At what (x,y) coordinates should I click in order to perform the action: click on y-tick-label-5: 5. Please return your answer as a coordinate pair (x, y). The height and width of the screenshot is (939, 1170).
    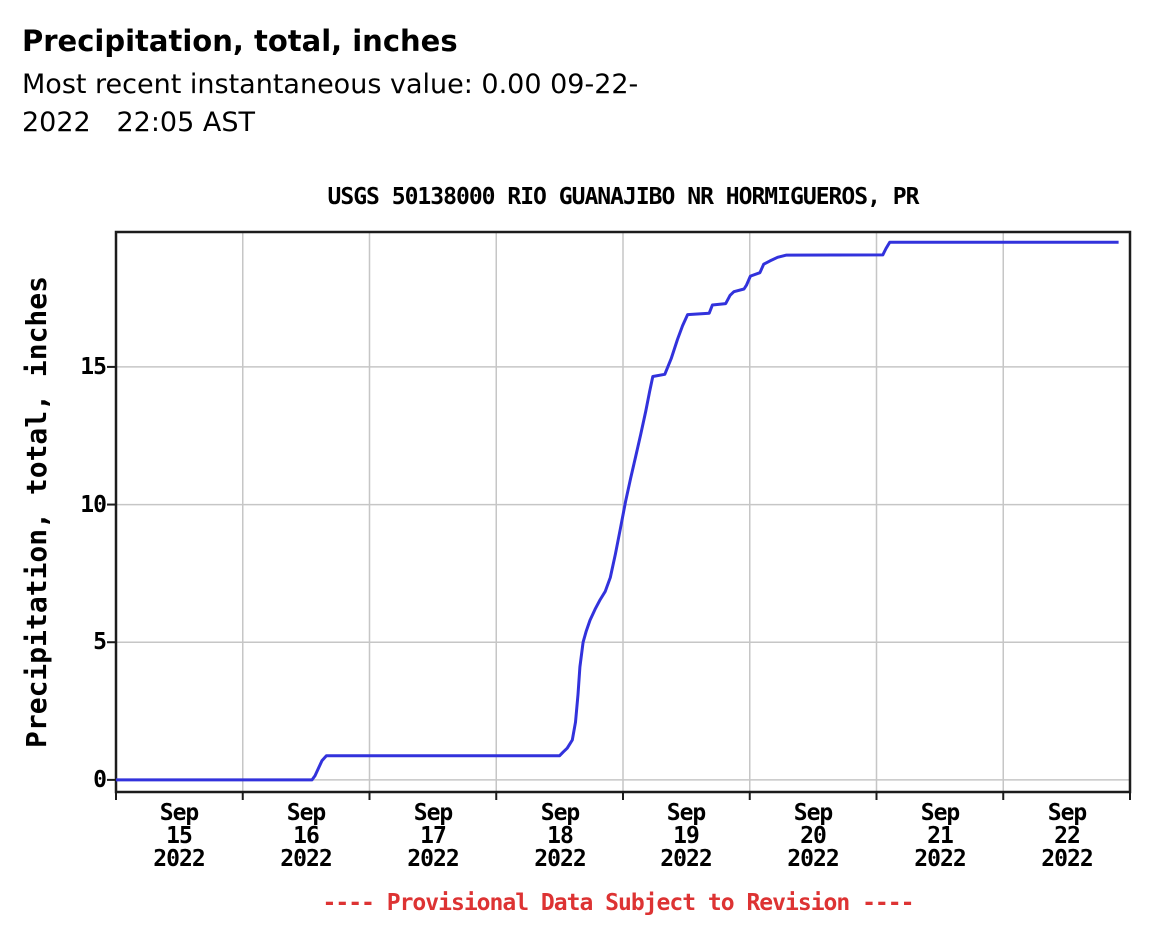
    Looking at the image, I should click on (99, 642).